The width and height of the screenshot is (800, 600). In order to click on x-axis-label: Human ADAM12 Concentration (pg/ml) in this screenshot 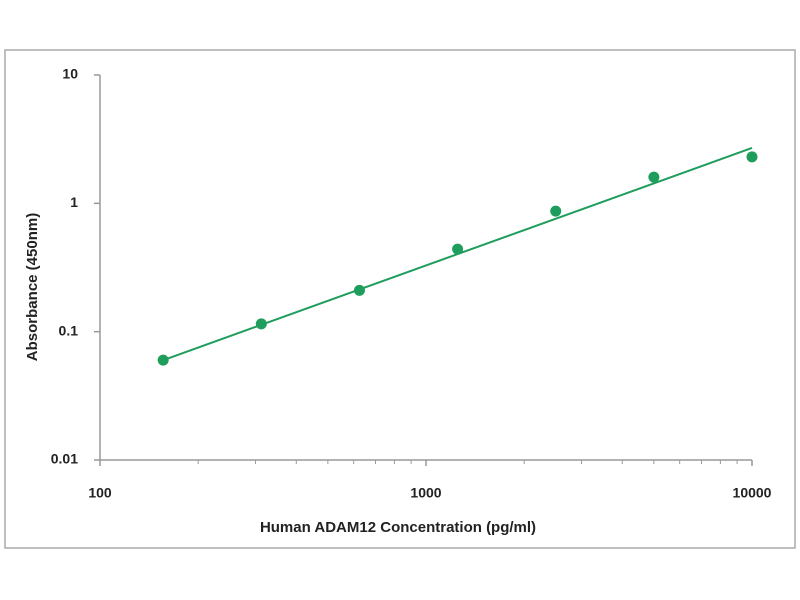, I will do `click(398, 527)`.